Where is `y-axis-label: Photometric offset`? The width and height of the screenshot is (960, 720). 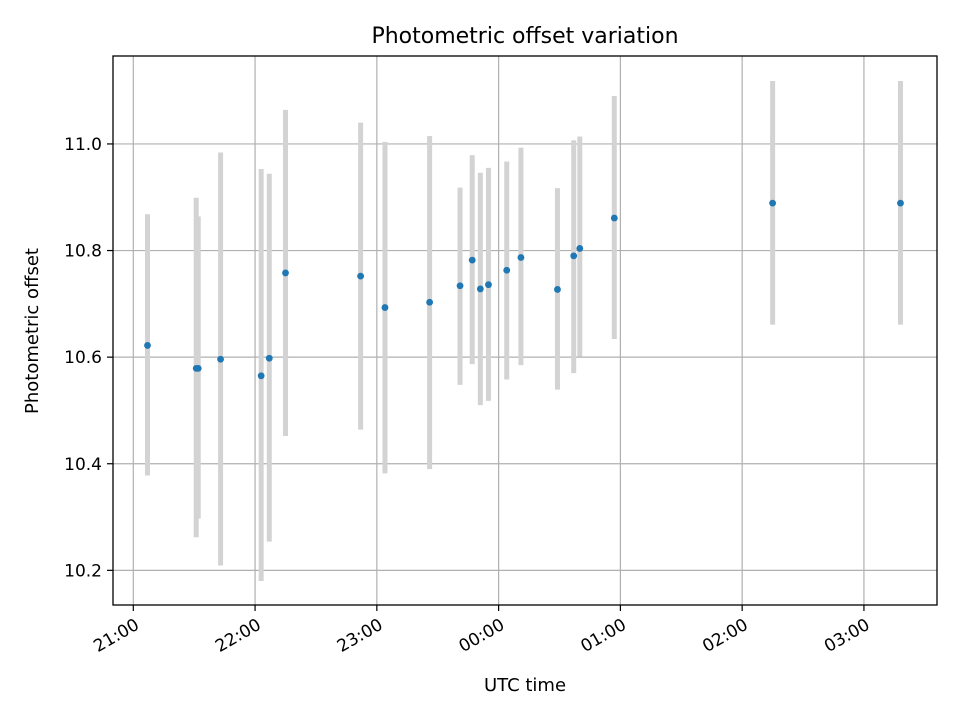
y-axis-label: Photometric offset is located at coordinates (32, 331).